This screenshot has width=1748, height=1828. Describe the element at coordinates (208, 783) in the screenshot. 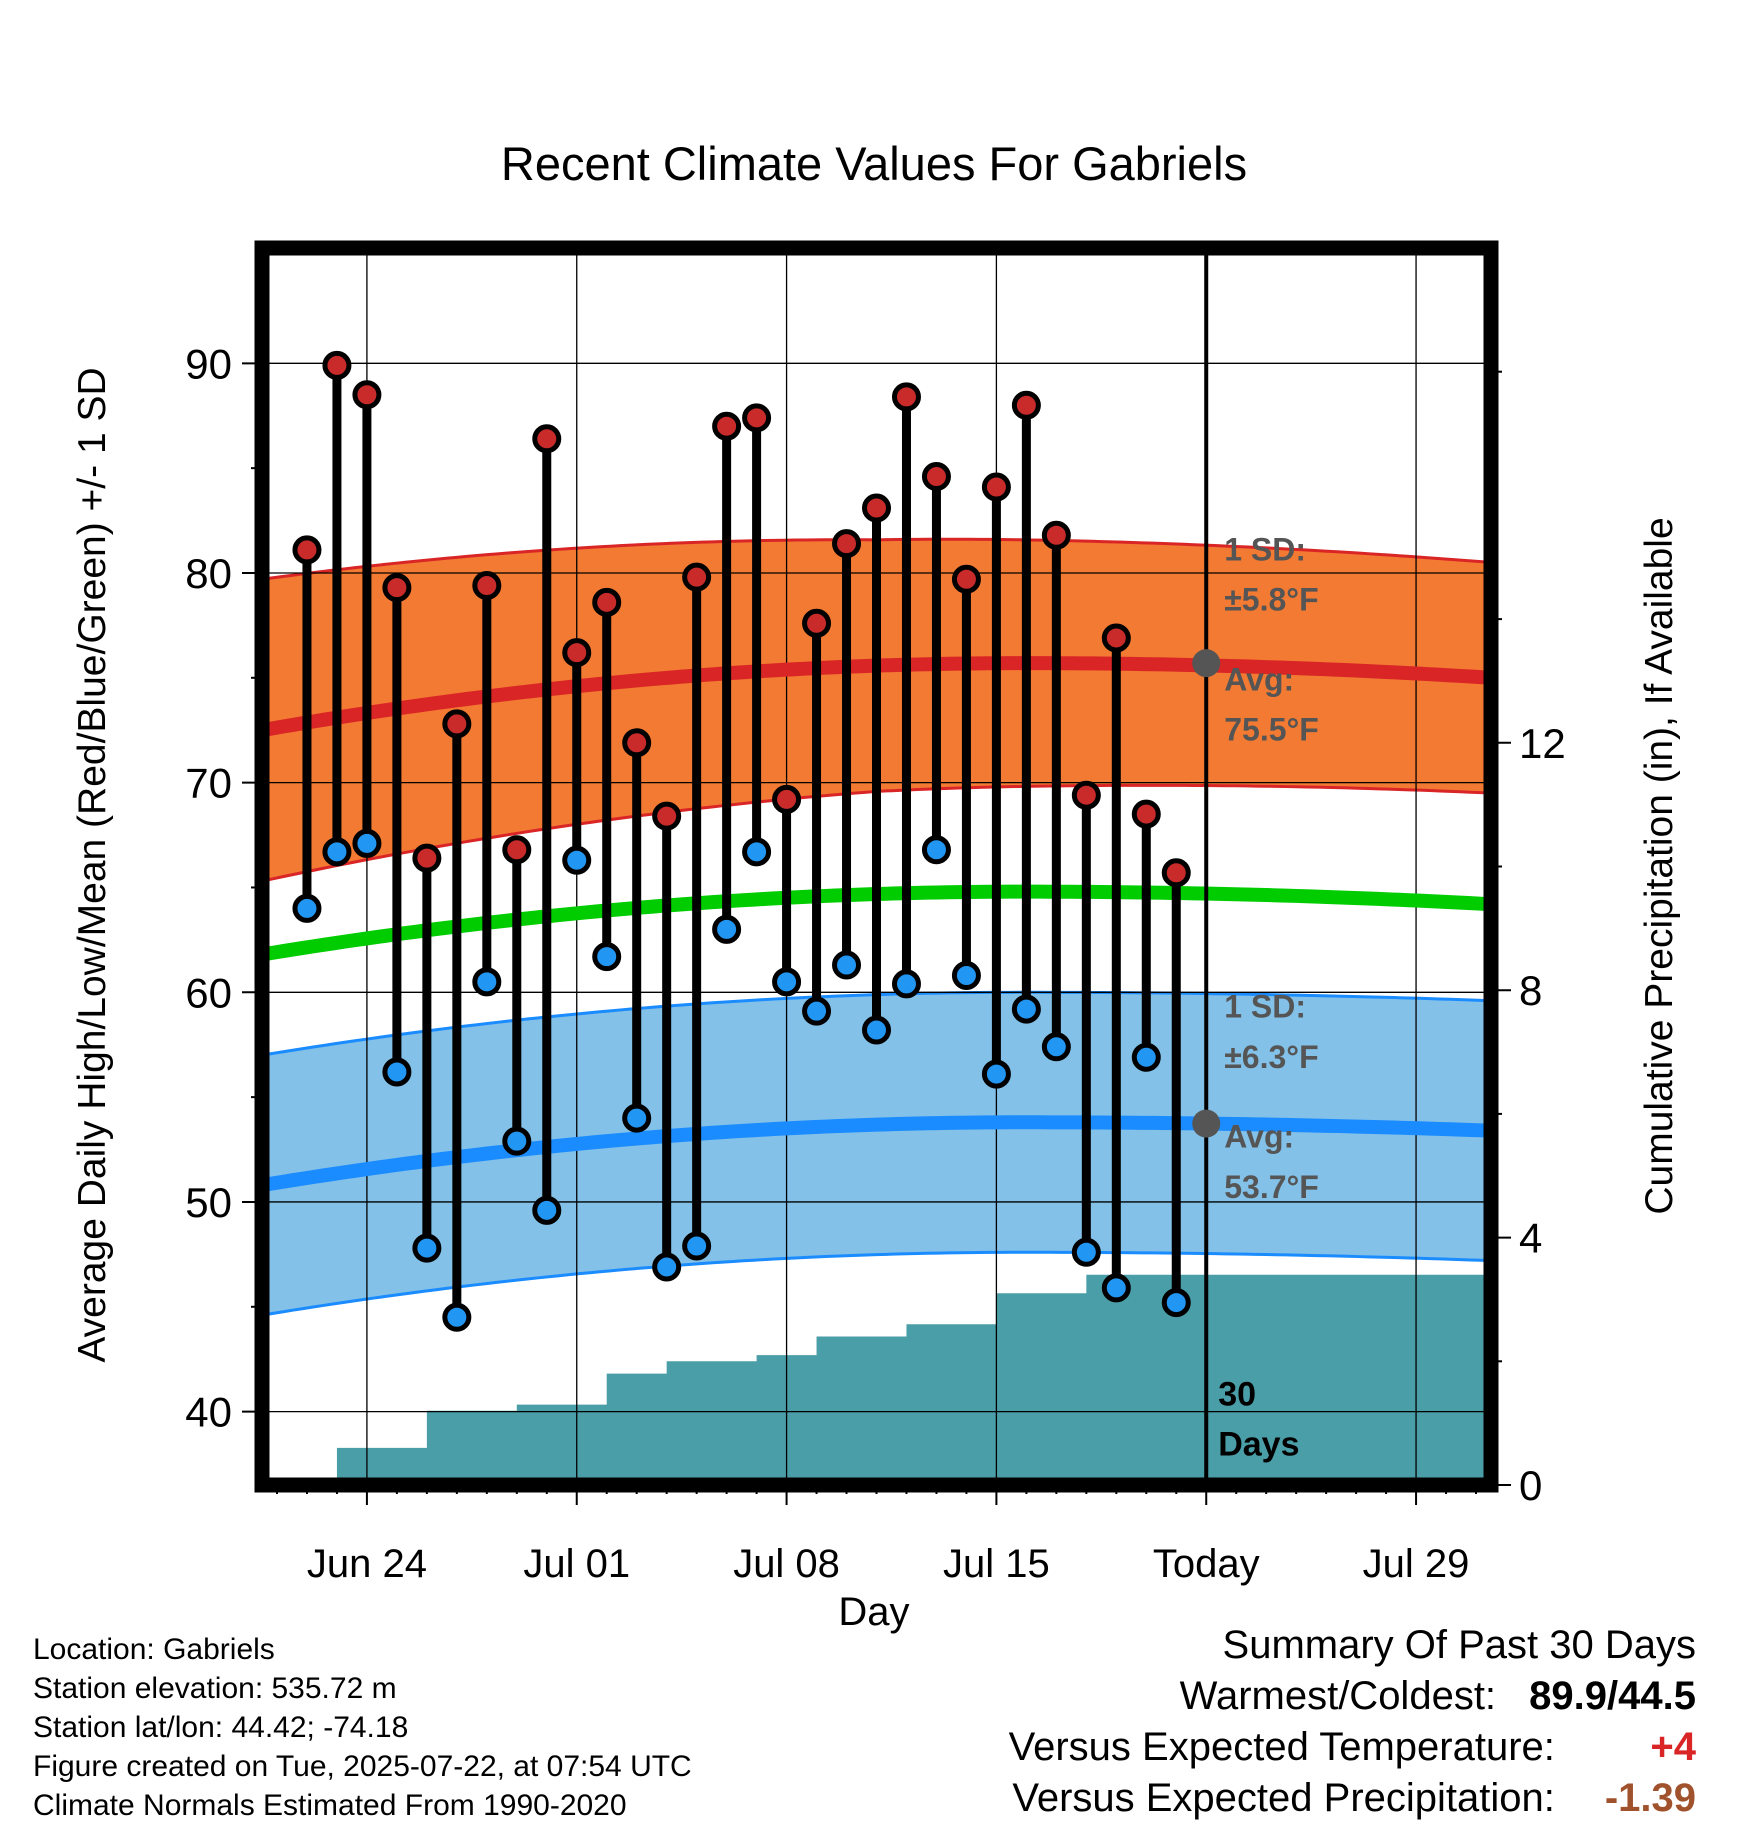

I see `y-left-tick-label: 70` at that location.